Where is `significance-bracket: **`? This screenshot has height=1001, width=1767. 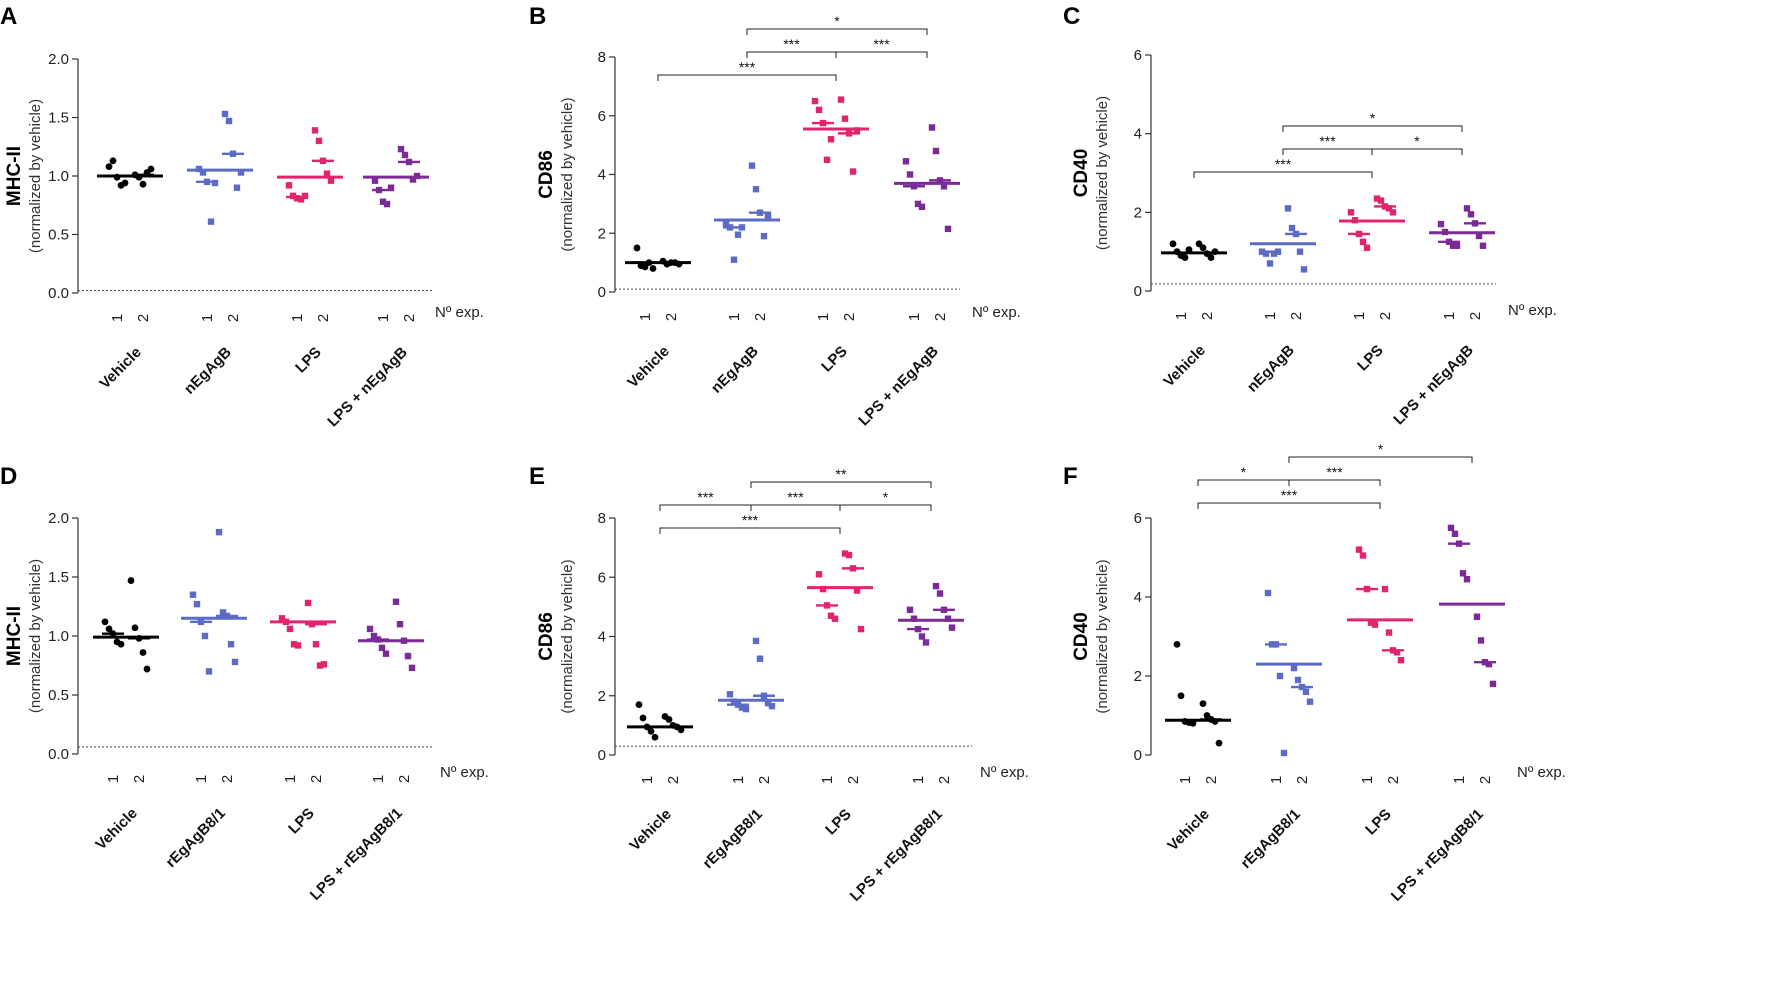
significance-bracket: ** is located at coordinates (841, 477).